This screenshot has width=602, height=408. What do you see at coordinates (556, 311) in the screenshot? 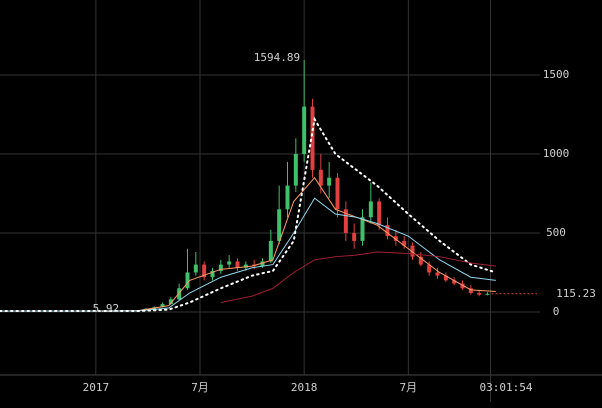
I see `y-tick-label: 0` at bounding box center [556, 311].